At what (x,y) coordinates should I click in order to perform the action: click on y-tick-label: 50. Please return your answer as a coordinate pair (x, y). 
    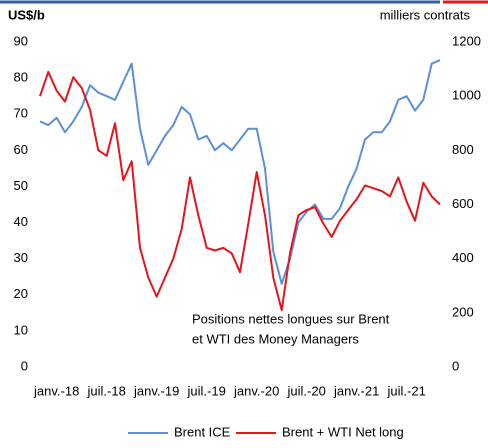
    Looking at the image, I should click on (21, 185).